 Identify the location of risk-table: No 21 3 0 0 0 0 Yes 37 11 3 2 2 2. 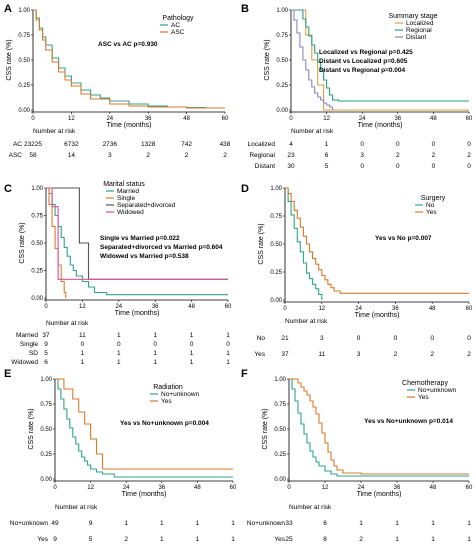
(362, 346).